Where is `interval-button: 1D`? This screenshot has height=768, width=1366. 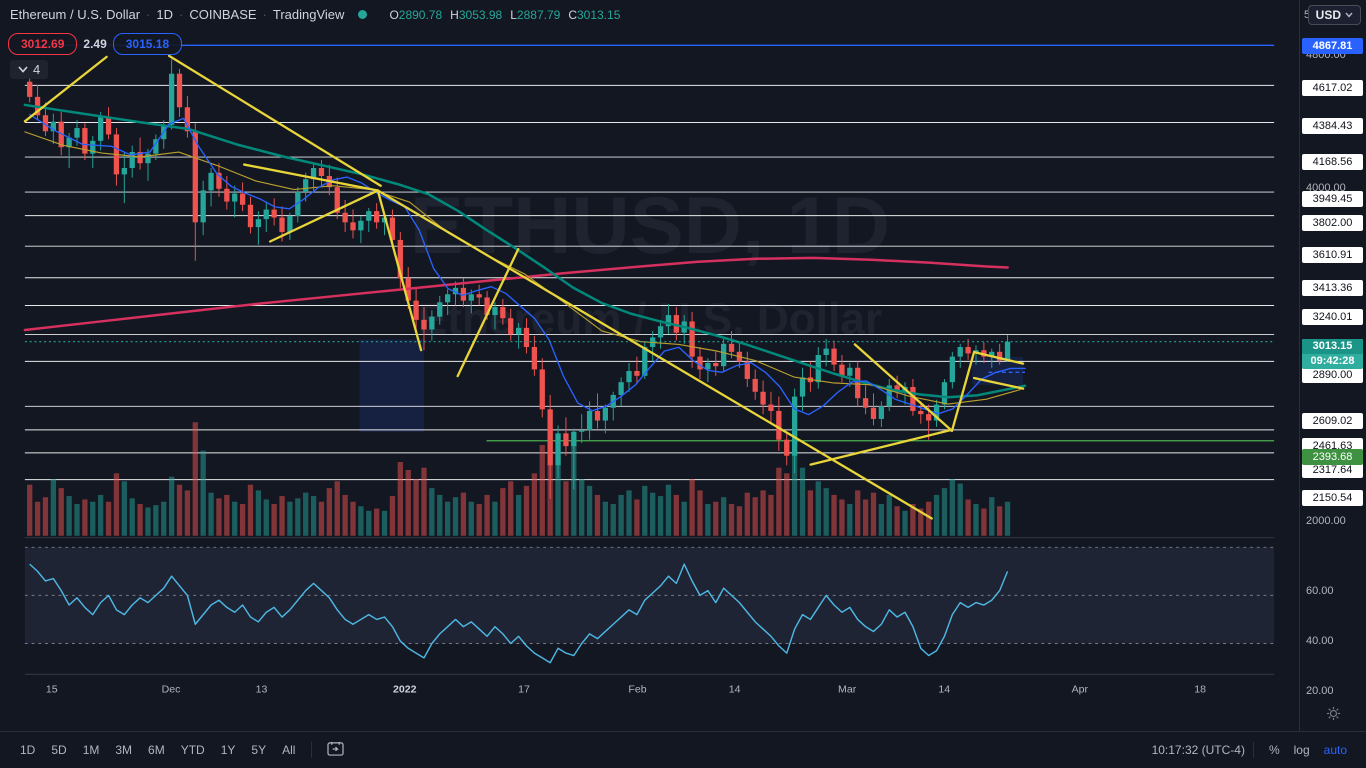 interval-button: 1D is located at coordinates (165, 14).